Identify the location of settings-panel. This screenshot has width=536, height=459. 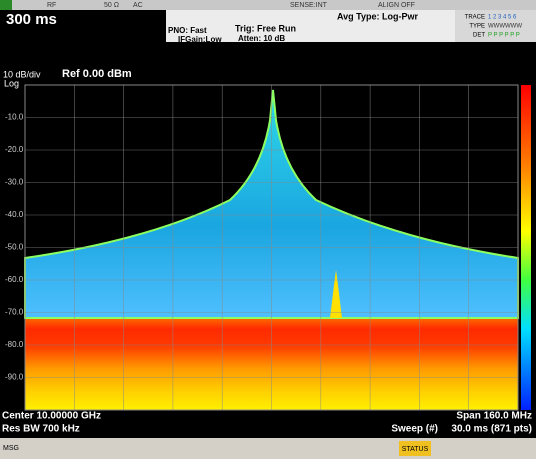
(310, 26).